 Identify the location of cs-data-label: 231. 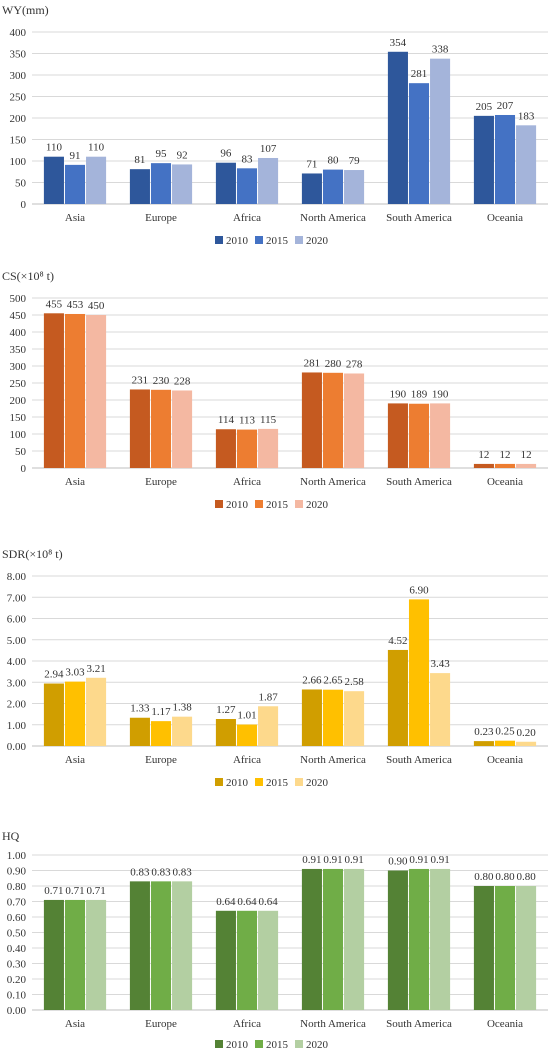
(140, 380).